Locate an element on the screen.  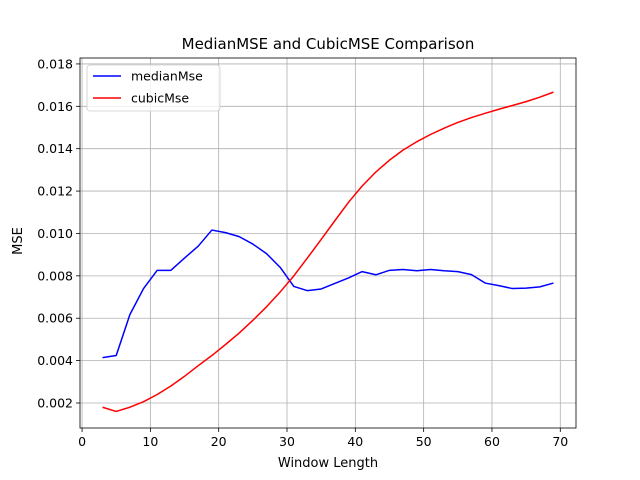
x-tick-label: 60 is located at coordinates (492, 441).